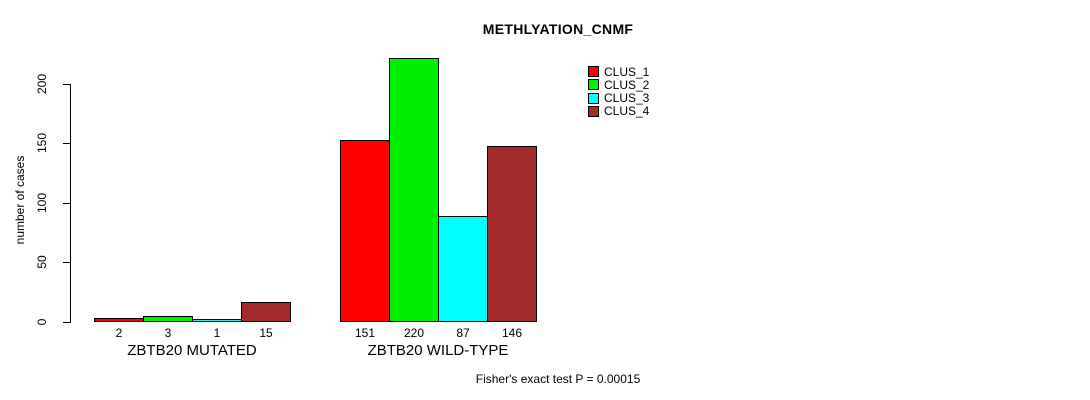 The width and height of the screenshot is (1090, 400). I want to click on y-axis-line, so click(70, 203).